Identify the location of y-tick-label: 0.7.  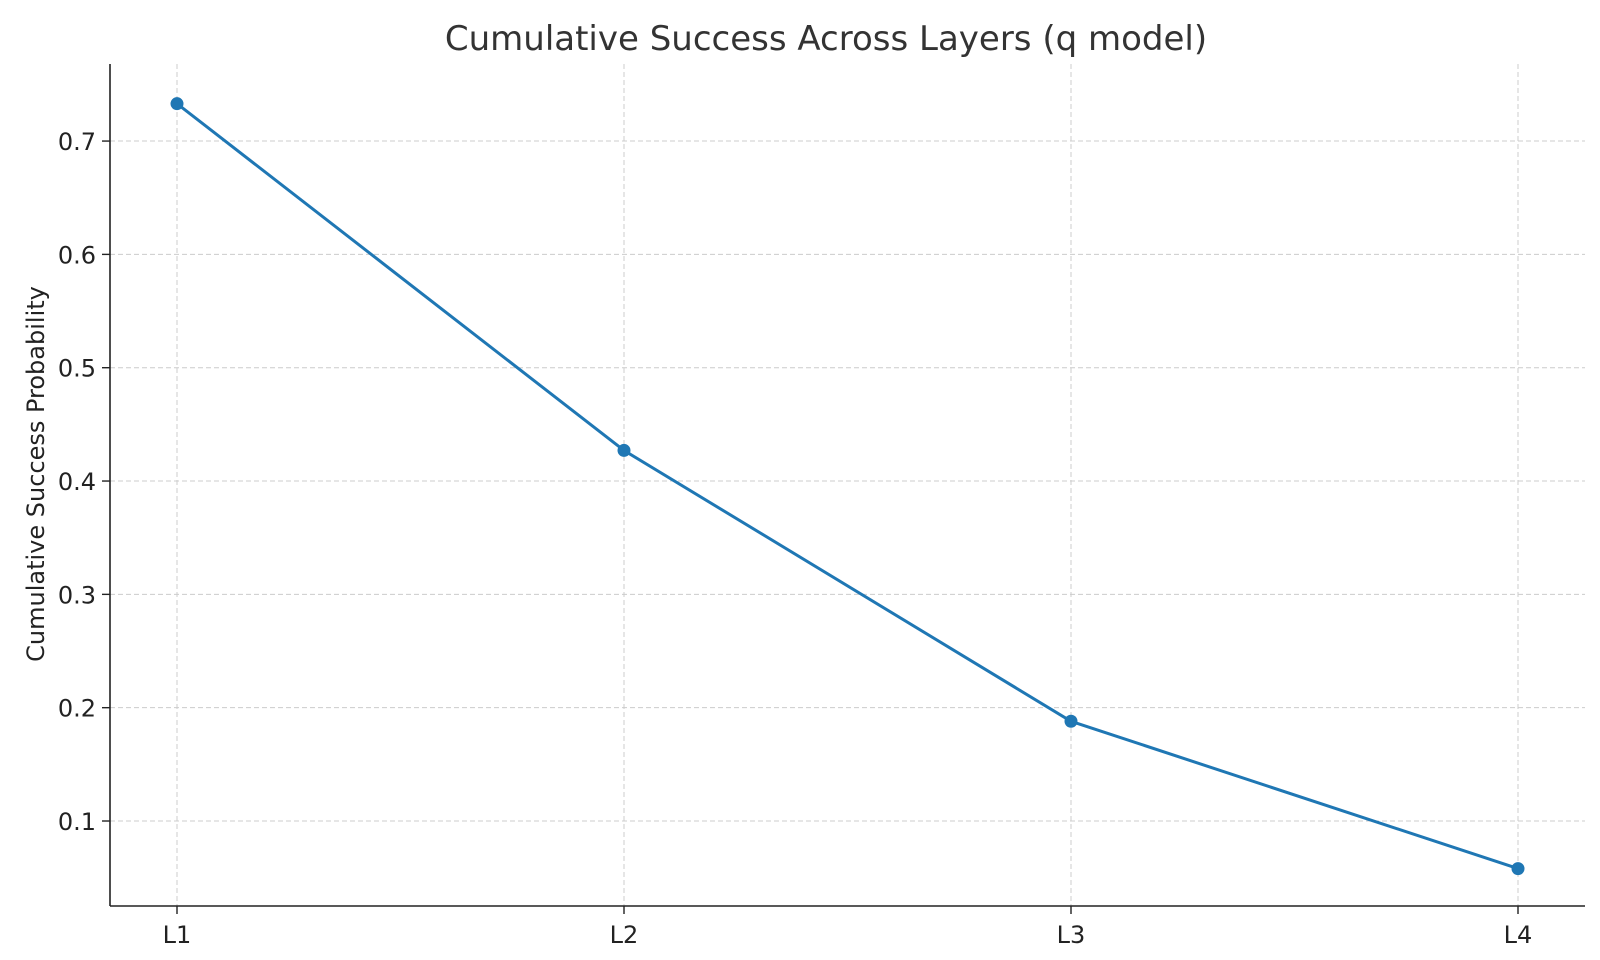
(77, 142).